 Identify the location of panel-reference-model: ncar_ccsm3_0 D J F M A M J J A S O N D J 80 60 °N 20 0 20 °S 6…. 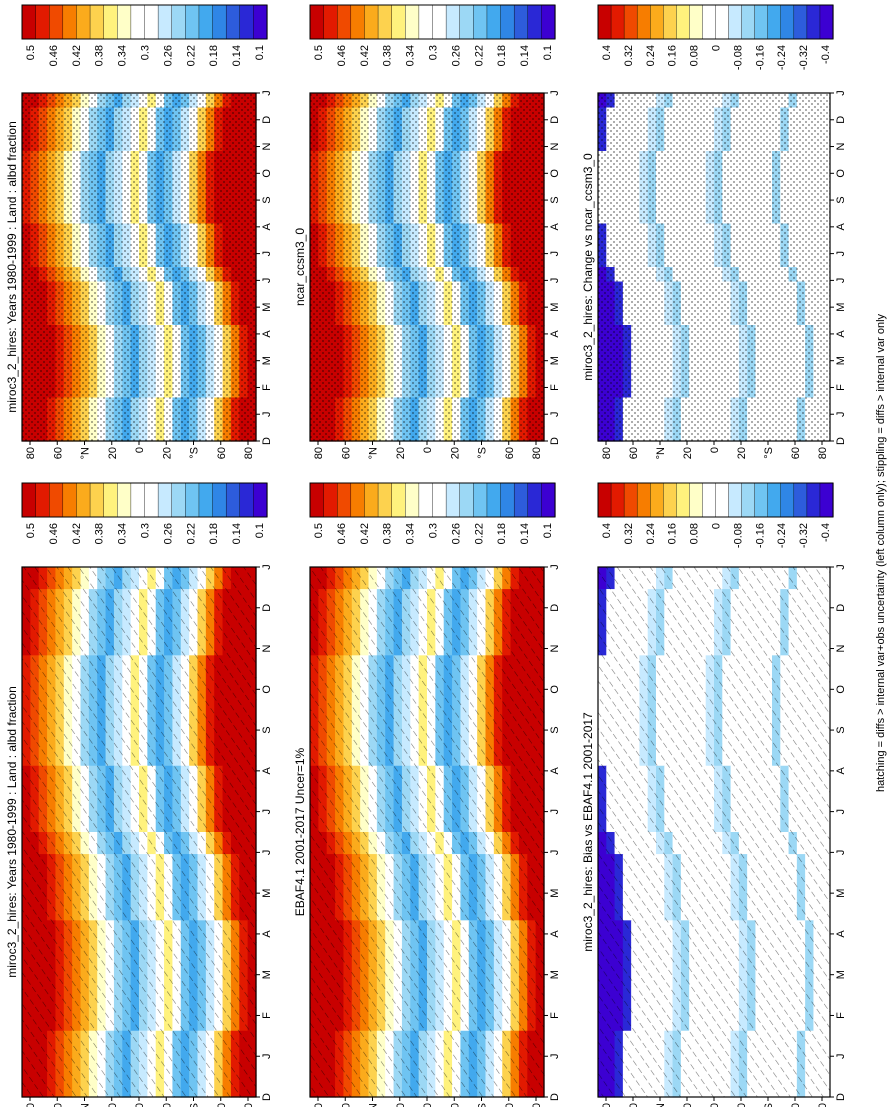
(427, 274).